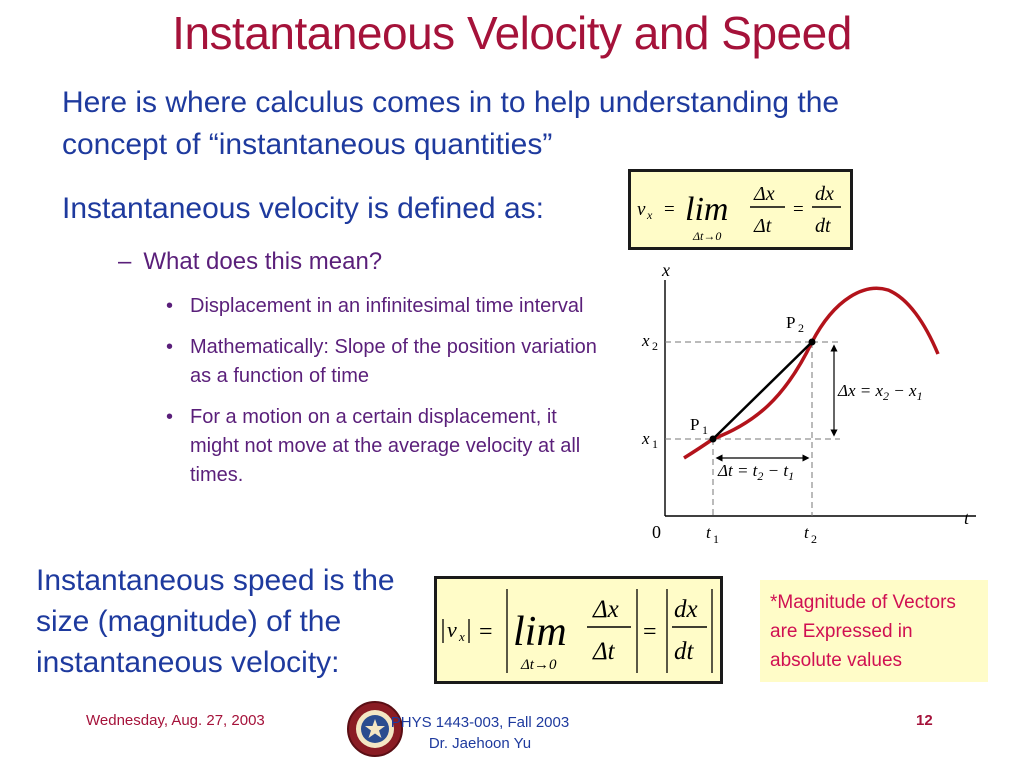 The height and width of the screenshot is (768, 1024). What do you see at coordinates (694, 424) in the screenshot?
I see `p1-label: P` at bounding box center [694, 424].